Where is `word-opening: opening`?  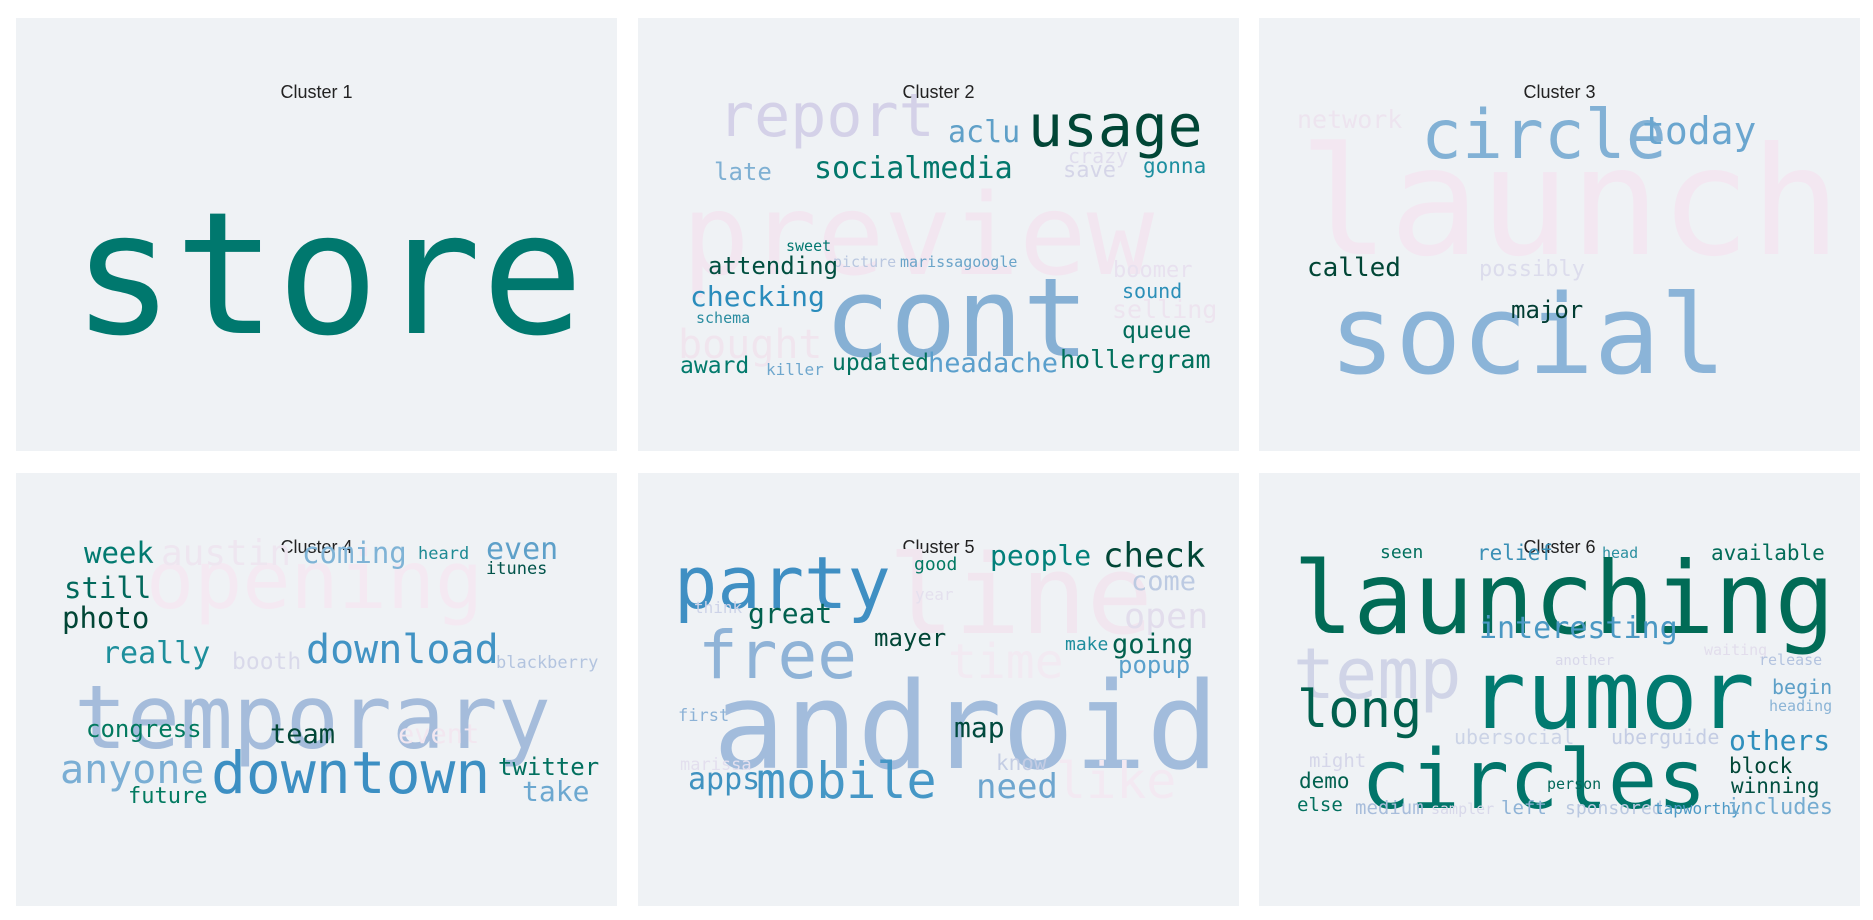 word-opening: opening is located at coordinates (314, 580).